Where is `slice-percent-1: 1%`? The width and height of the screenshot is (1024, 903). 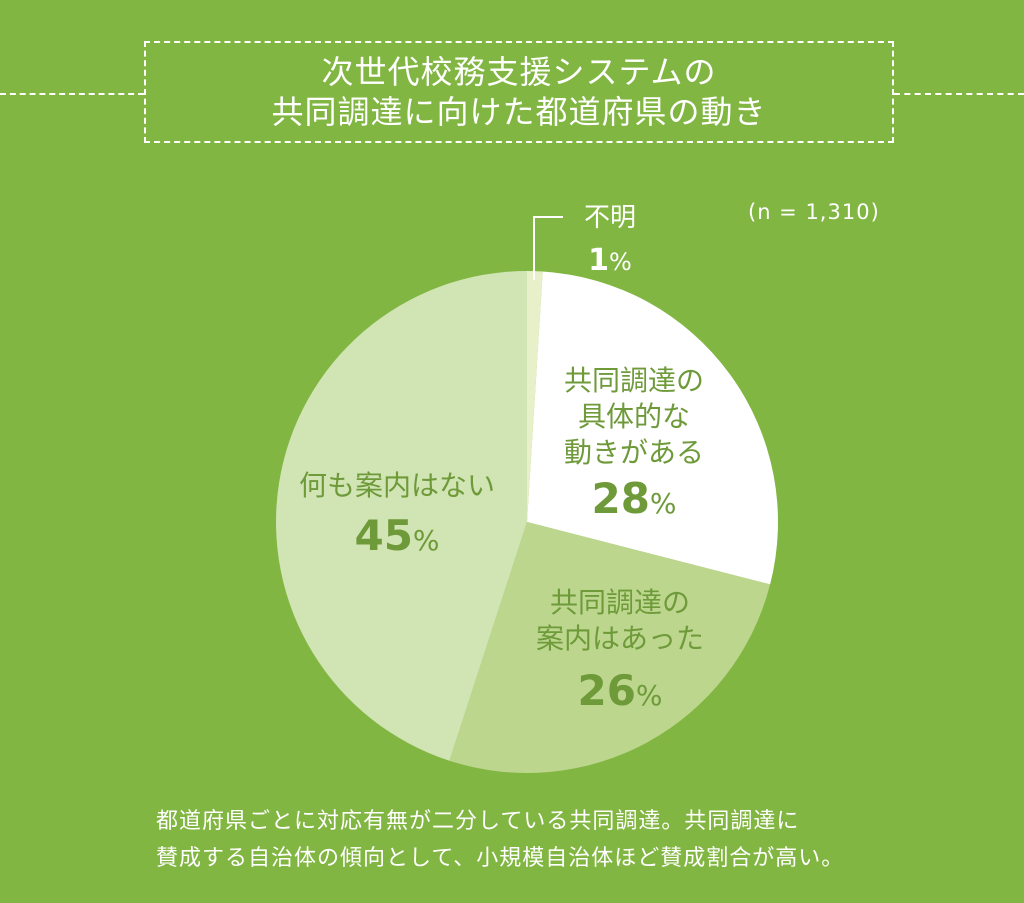 slice-percent-1: 1% is located at coordinates (610, 260).